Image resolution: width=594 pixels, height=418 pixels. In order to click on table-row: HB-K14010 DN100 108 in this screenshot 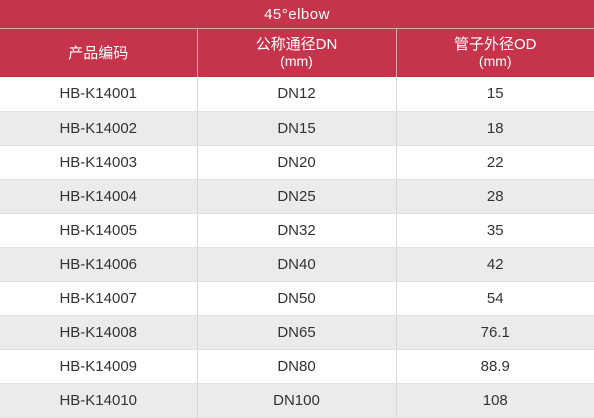, I will do `click(297, 400)`.